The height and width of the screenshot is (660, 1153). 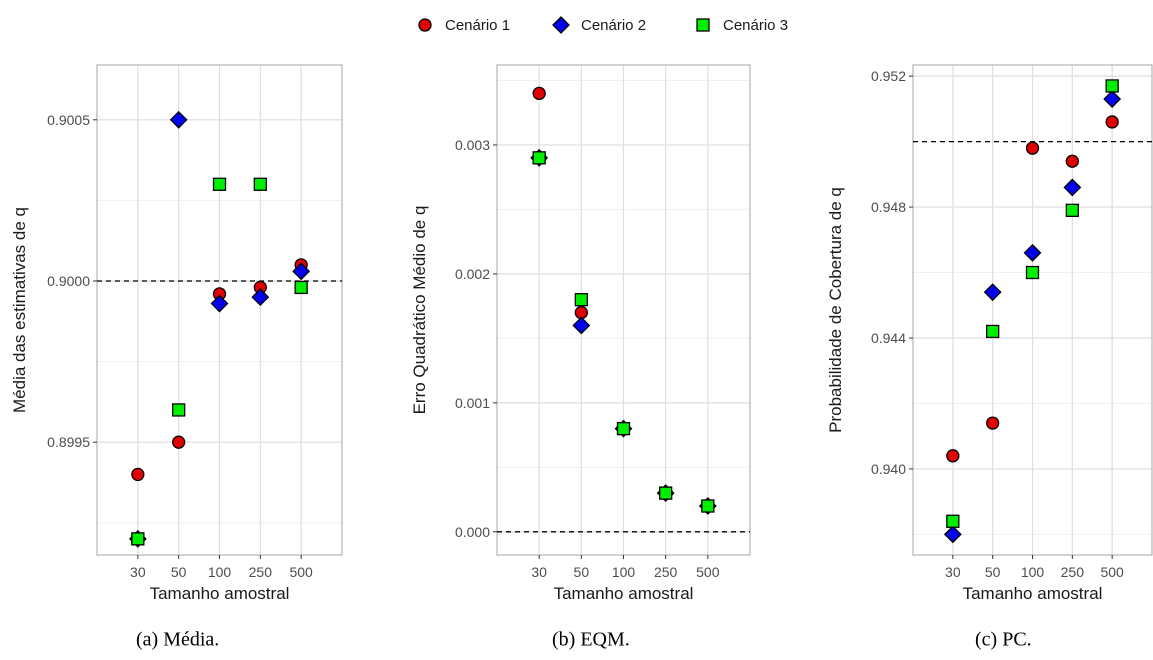 What do you see at coordinates (591, 640) in the screenshot?
I see `caption-eqm: (b) EQM.` at bounding box center [591, 640].